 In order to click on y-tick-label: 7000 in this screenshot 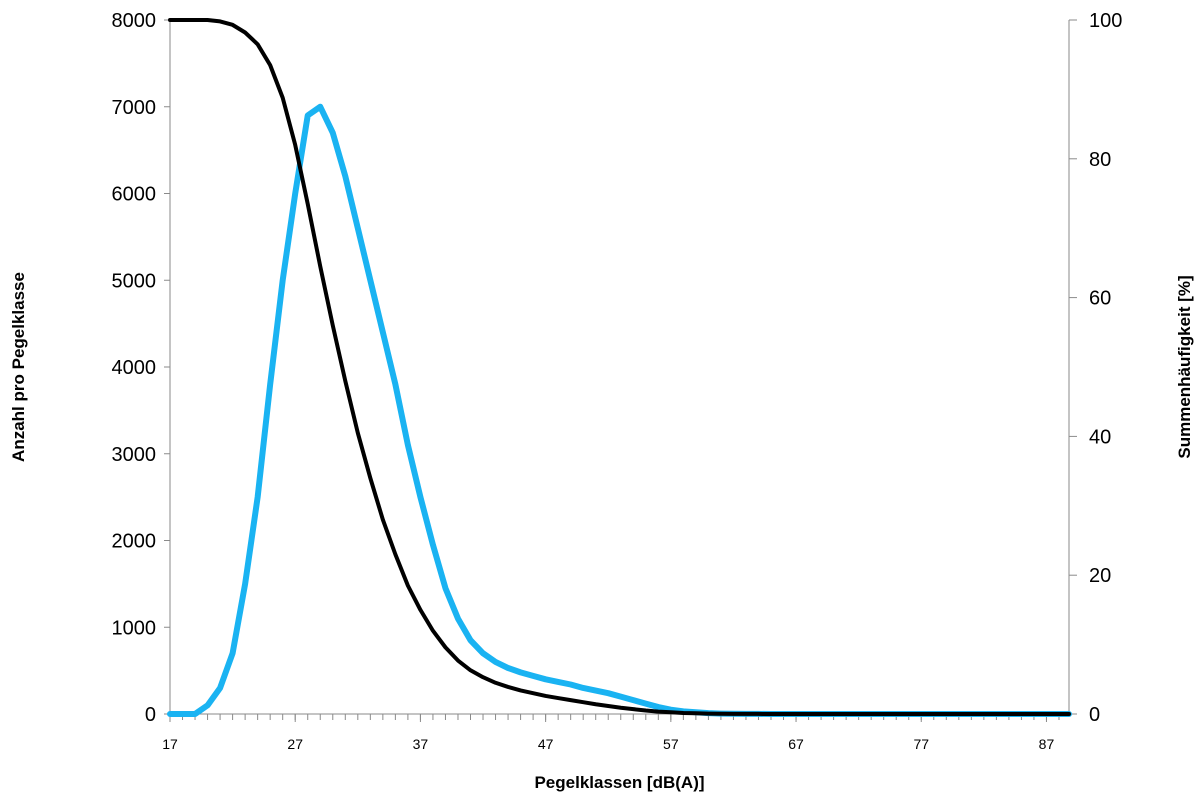, I will do `click(134, 108)`.